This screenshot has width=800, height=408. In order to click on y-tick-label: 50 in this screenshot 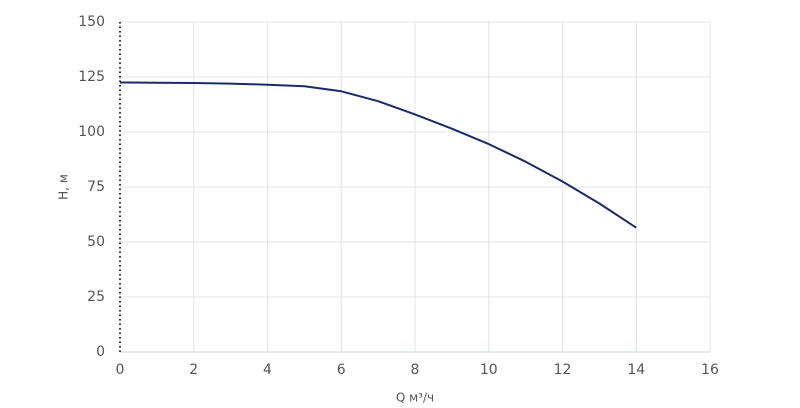, I will do `click(96, 242)`.